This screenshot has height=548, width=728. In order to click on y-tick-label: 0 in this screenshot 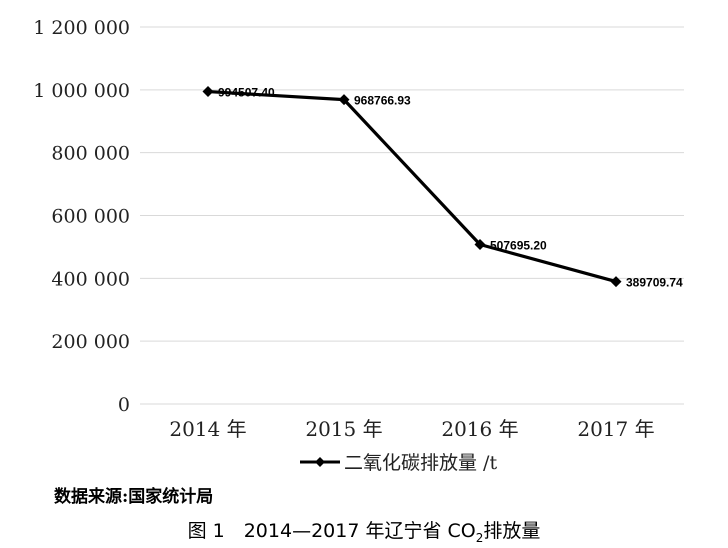, I will do `click(124, 405)`.